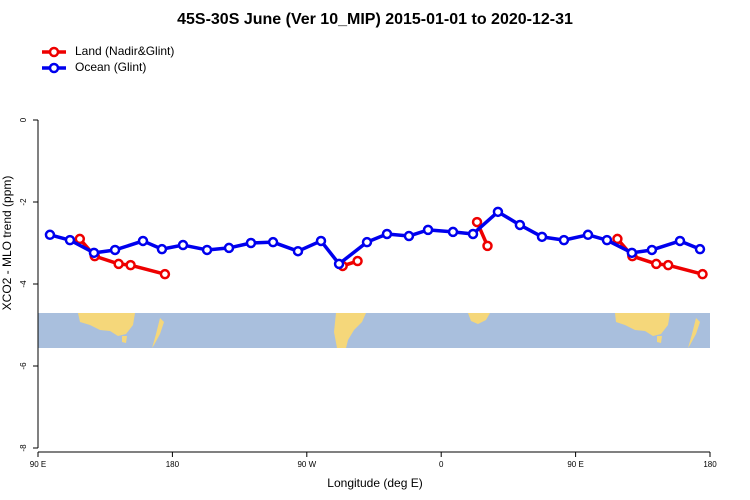  I want to click on map-strip, so click(374, 330).